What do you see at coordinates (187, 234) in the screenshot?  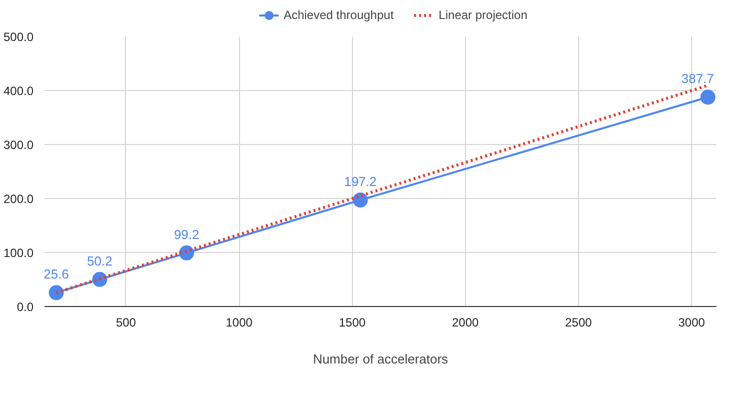 I see `data-label: 99.2` at bounding box center [187, 234].